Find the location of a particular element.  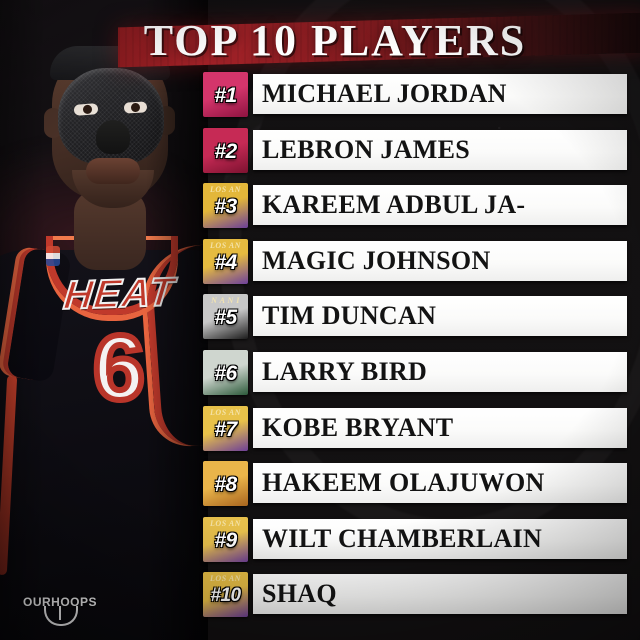

rank-badge: #2 is located at coordinates (225, 150).